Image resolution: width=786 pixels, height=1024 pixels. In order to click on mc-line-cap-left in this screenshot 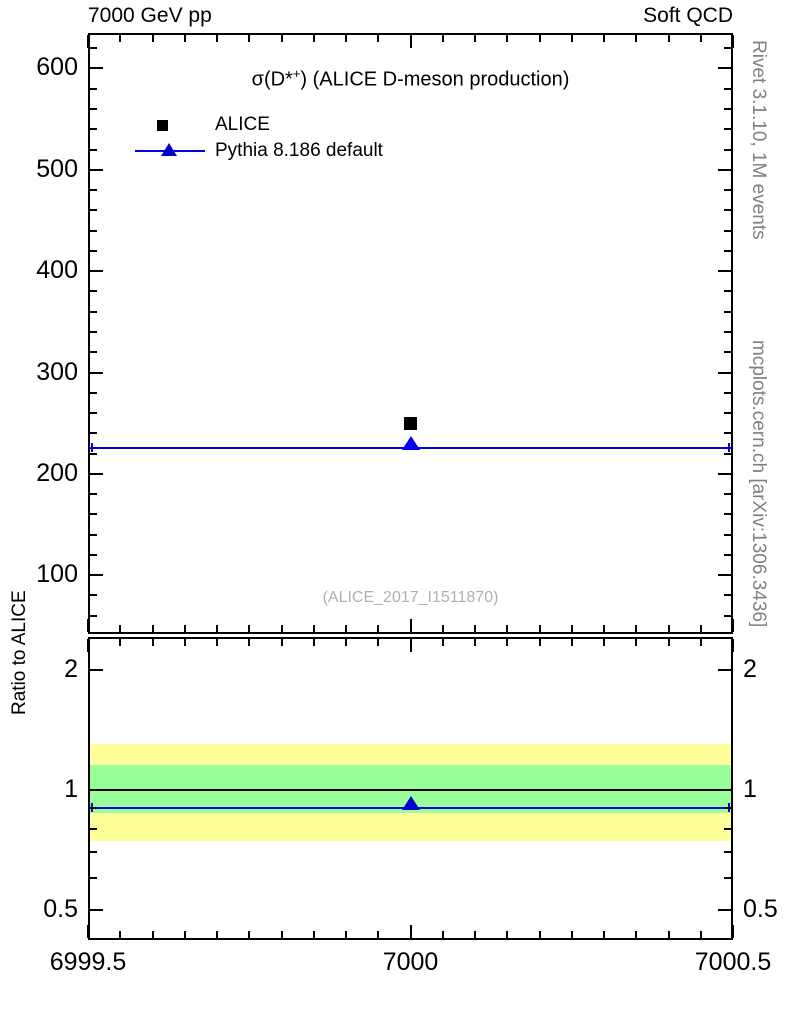, I will do `click(92, 447)`.